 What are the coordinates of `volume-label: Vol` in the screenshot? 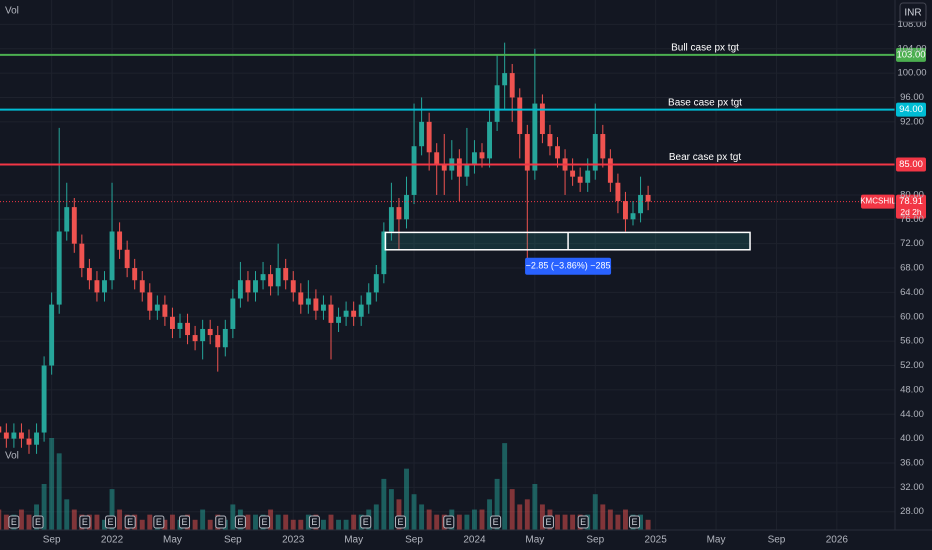 It's located at (12, 456).